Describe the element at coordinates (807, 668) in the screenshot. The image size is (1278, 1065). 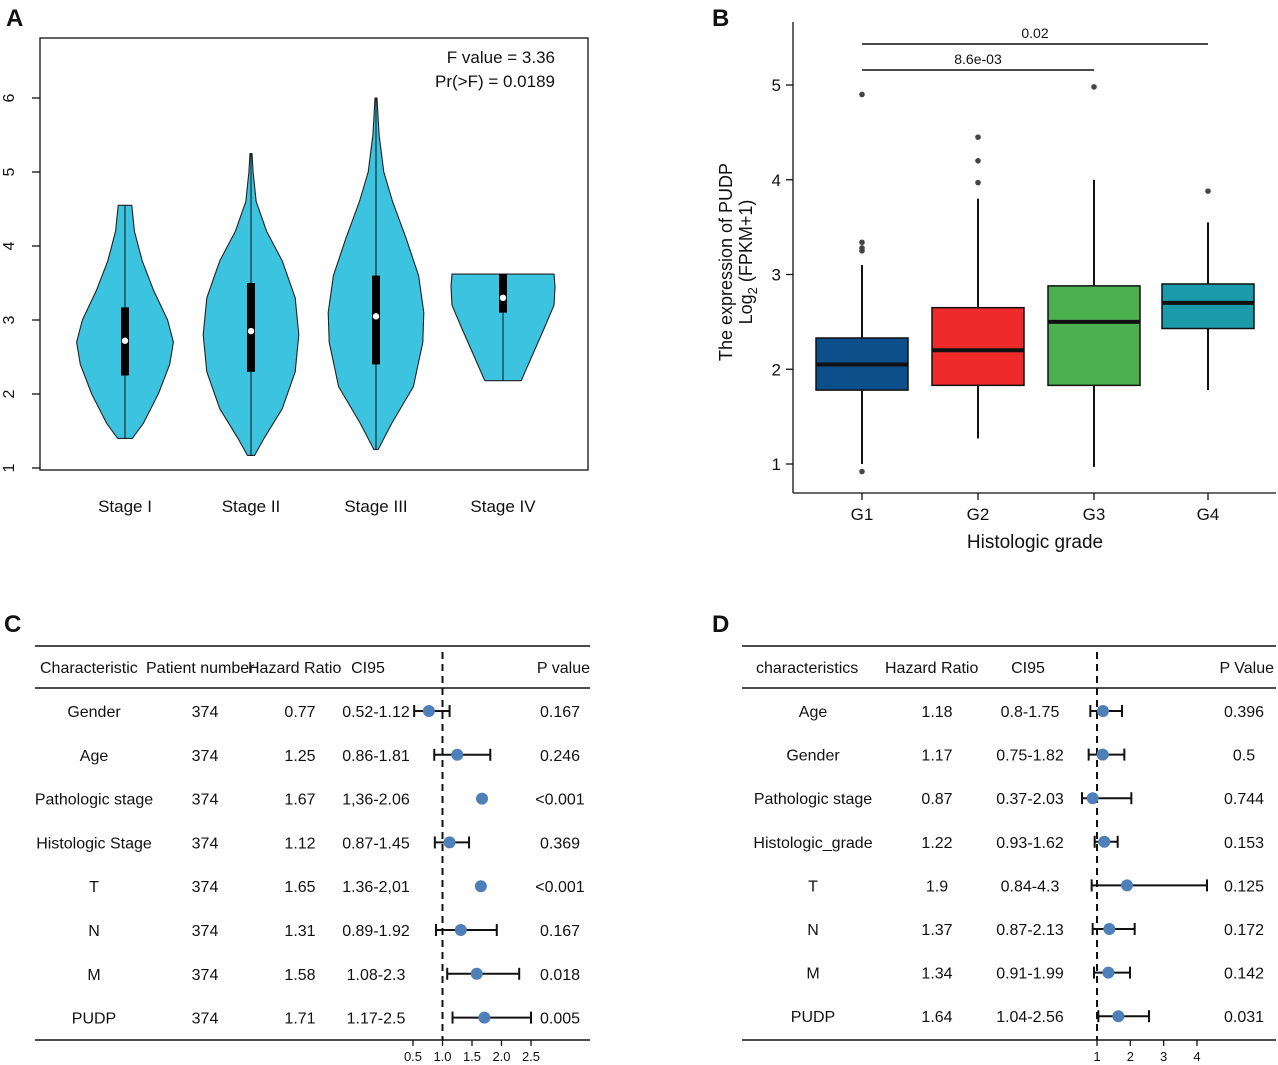
I see `table-header-cell: characteristics` at that location.